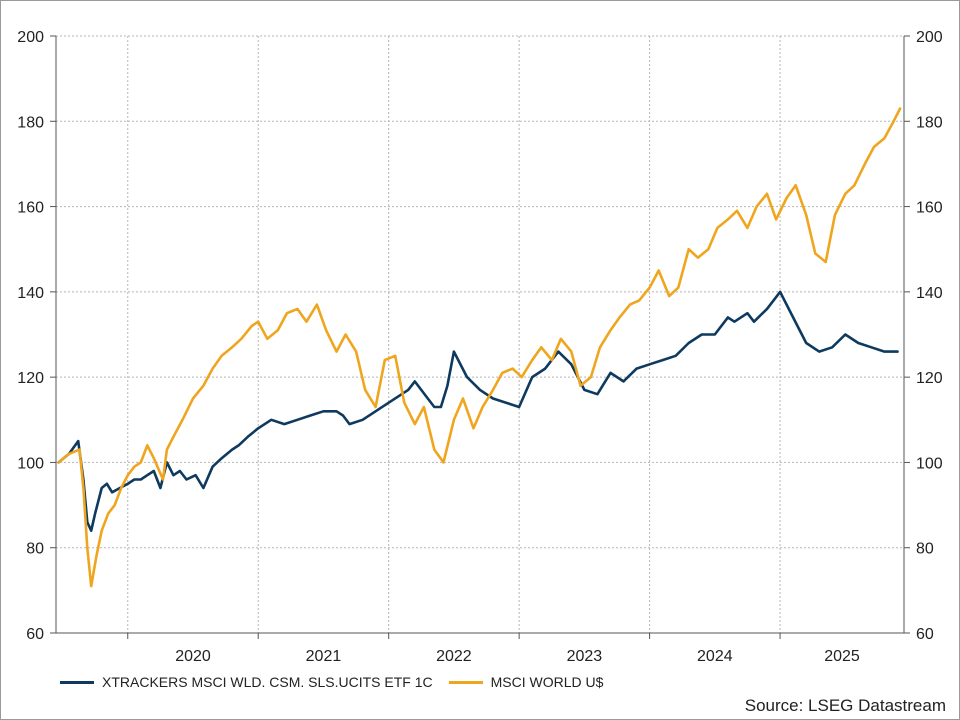 The height and width of the screenshot is (720, 960). What do you see at coordinates (77, 682) in the screenshot?
I see `legend-swatch-xtrackers` at bounding box center [77, 682].